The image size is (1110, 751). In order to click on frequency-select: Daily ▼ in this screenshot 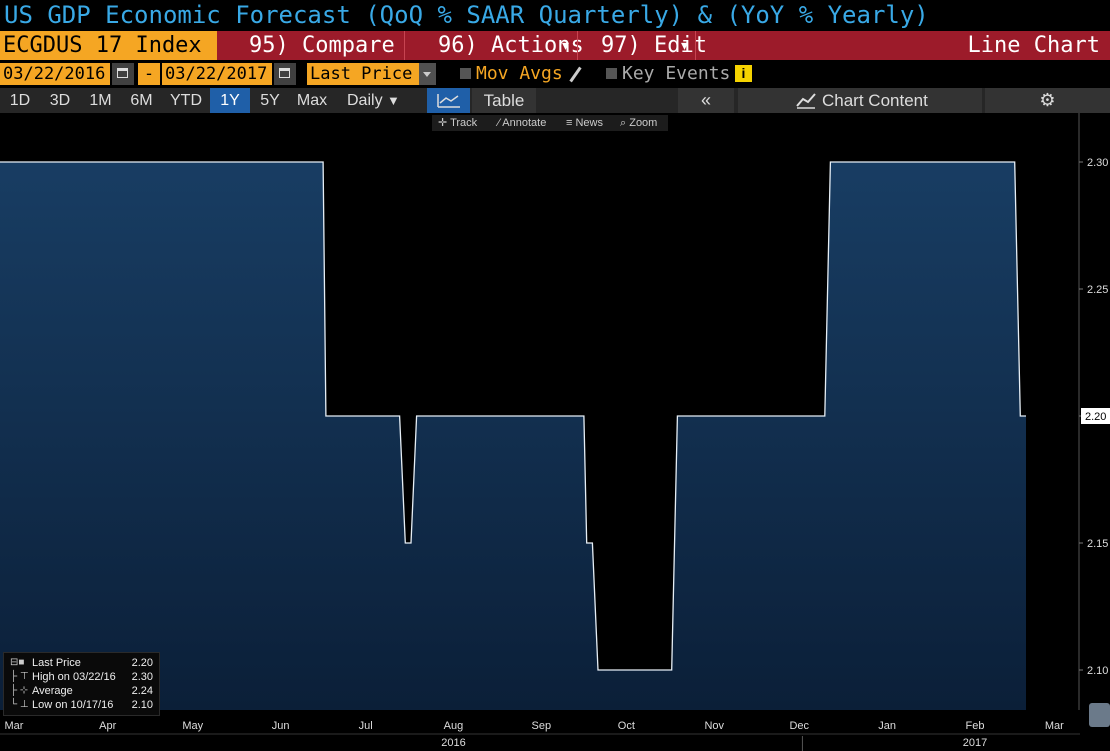, I will do `click(373, 100)`.